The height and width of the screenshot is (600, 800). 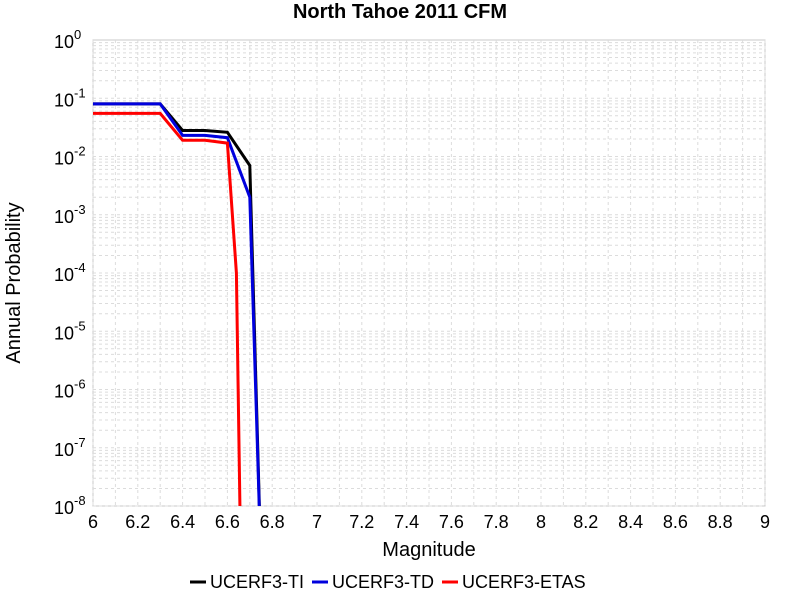 What do you see at coordinates (406, 522) in the screenshot?
I see `x-tick-label: 7.4` at bounding box center [406, 522].